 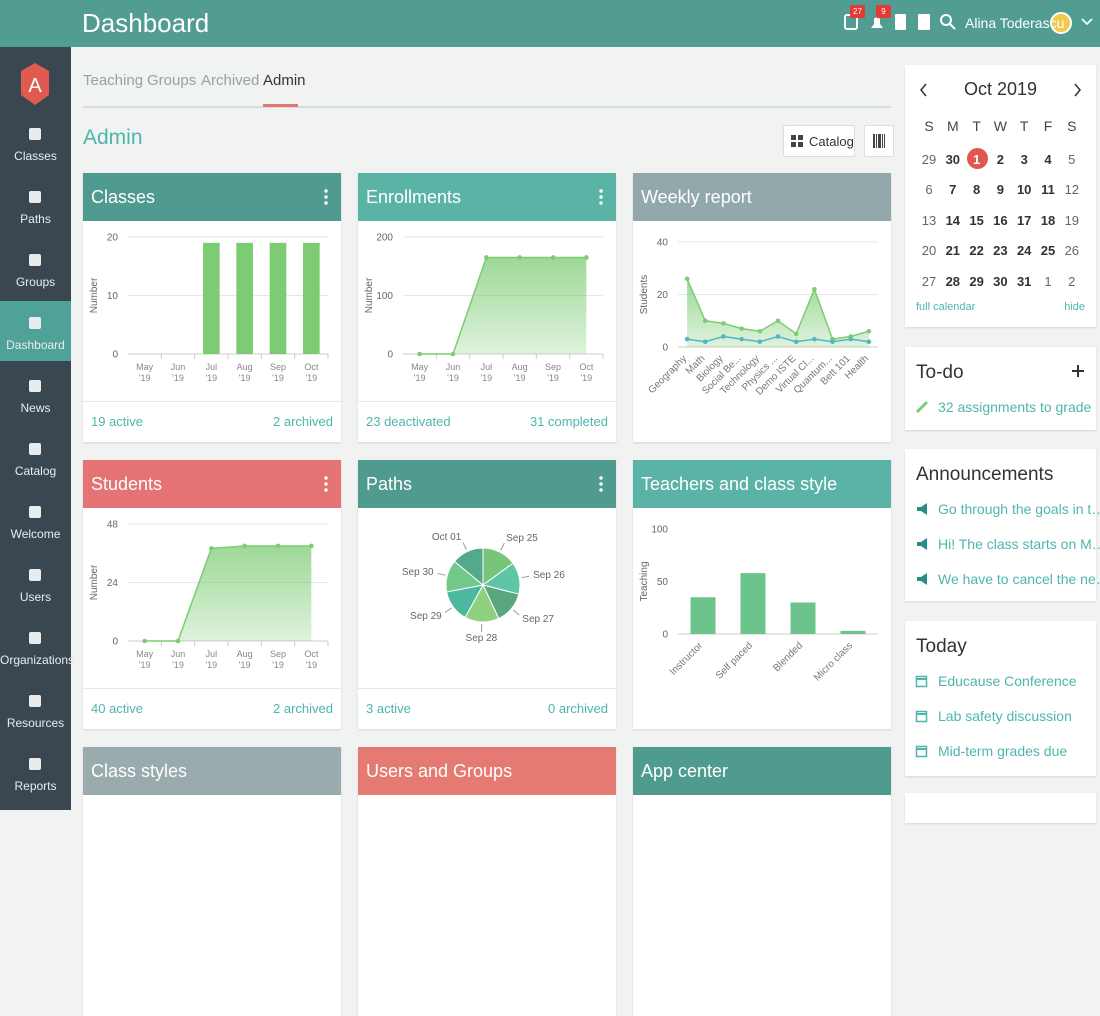 I want to click on pie-leader, so click(x=464, y=545).